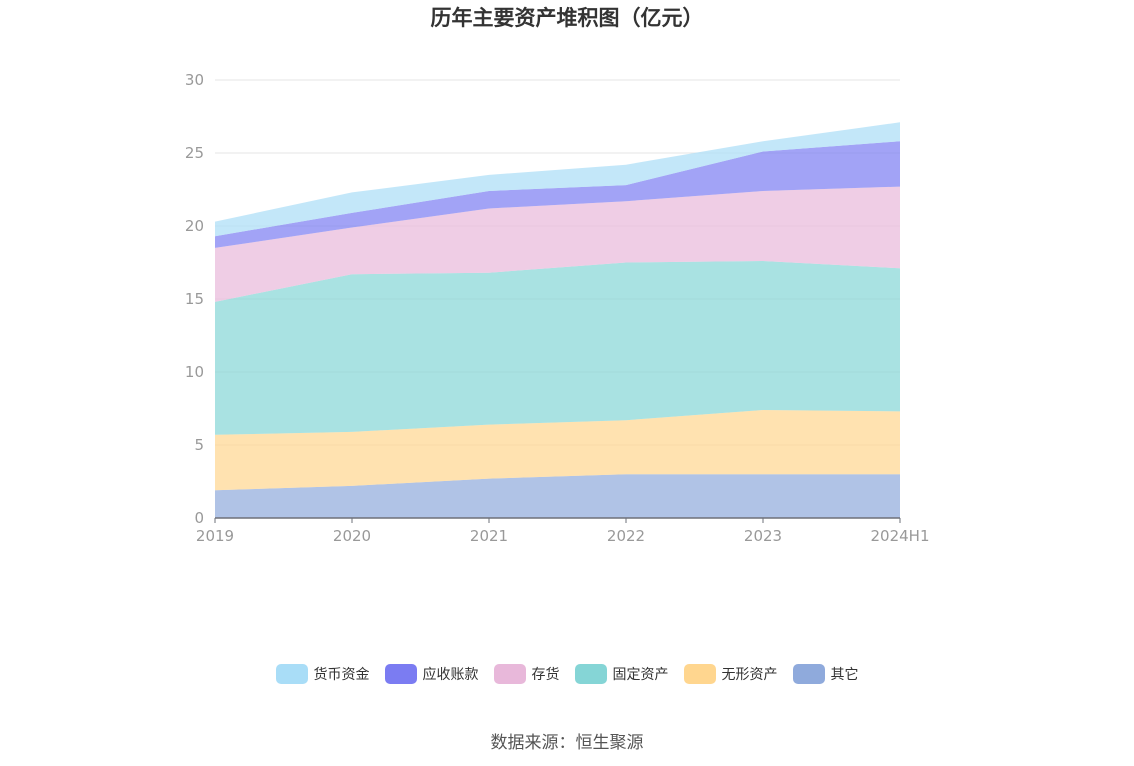 This screenshot has height=766, width=1134. Describe the element at coordinates (352, 536) in the screenshot. I see `x-tick-label: 2020` at that location.